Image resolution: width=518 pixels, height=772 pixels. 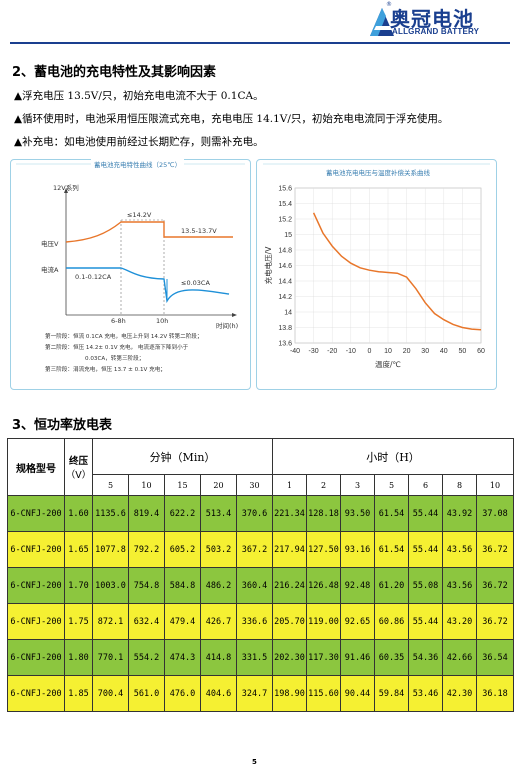 I want to click on table-cell: 1003.0, so click(x=110, y=585).